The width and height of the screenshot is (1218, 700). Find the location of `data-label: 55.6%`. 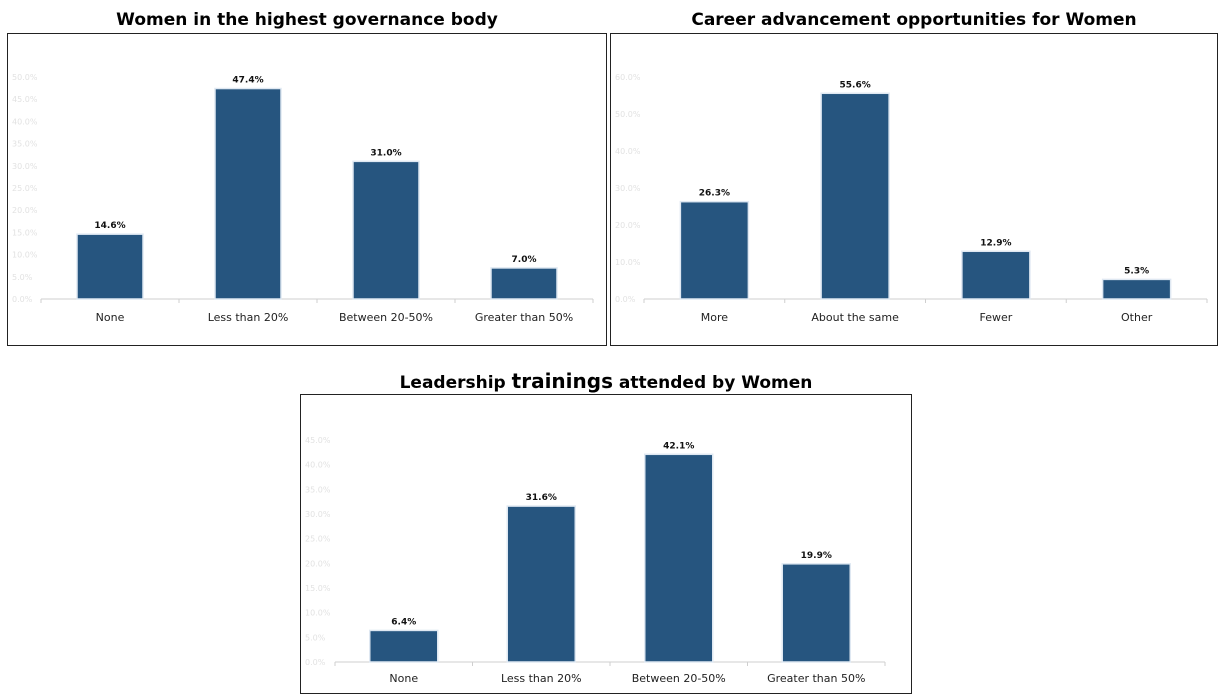

data-label: 55.6% is located at coordinates (855, 85).